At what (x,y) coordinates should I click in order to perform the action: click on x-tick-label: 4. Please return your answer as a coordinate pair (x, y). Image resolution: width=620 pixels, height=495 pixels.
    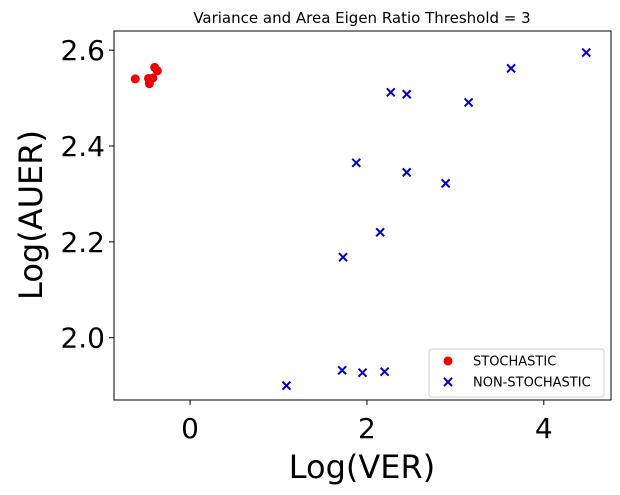
    Looking at the image, I should click on (544, 428).